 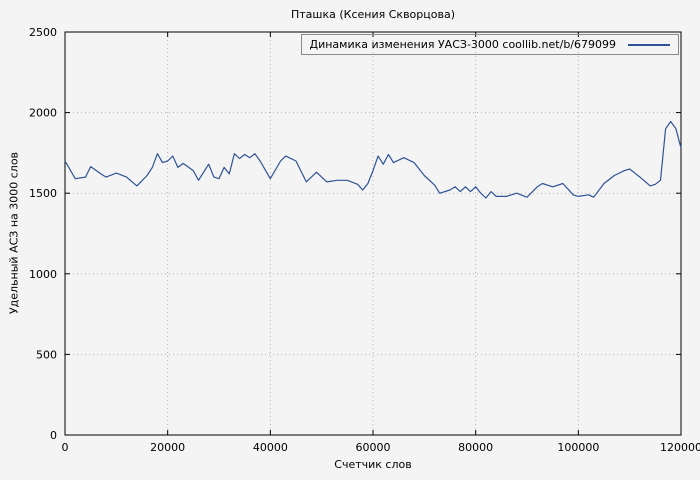 I want to click on x-tick-label: 40000, so click(x=270, y=447).